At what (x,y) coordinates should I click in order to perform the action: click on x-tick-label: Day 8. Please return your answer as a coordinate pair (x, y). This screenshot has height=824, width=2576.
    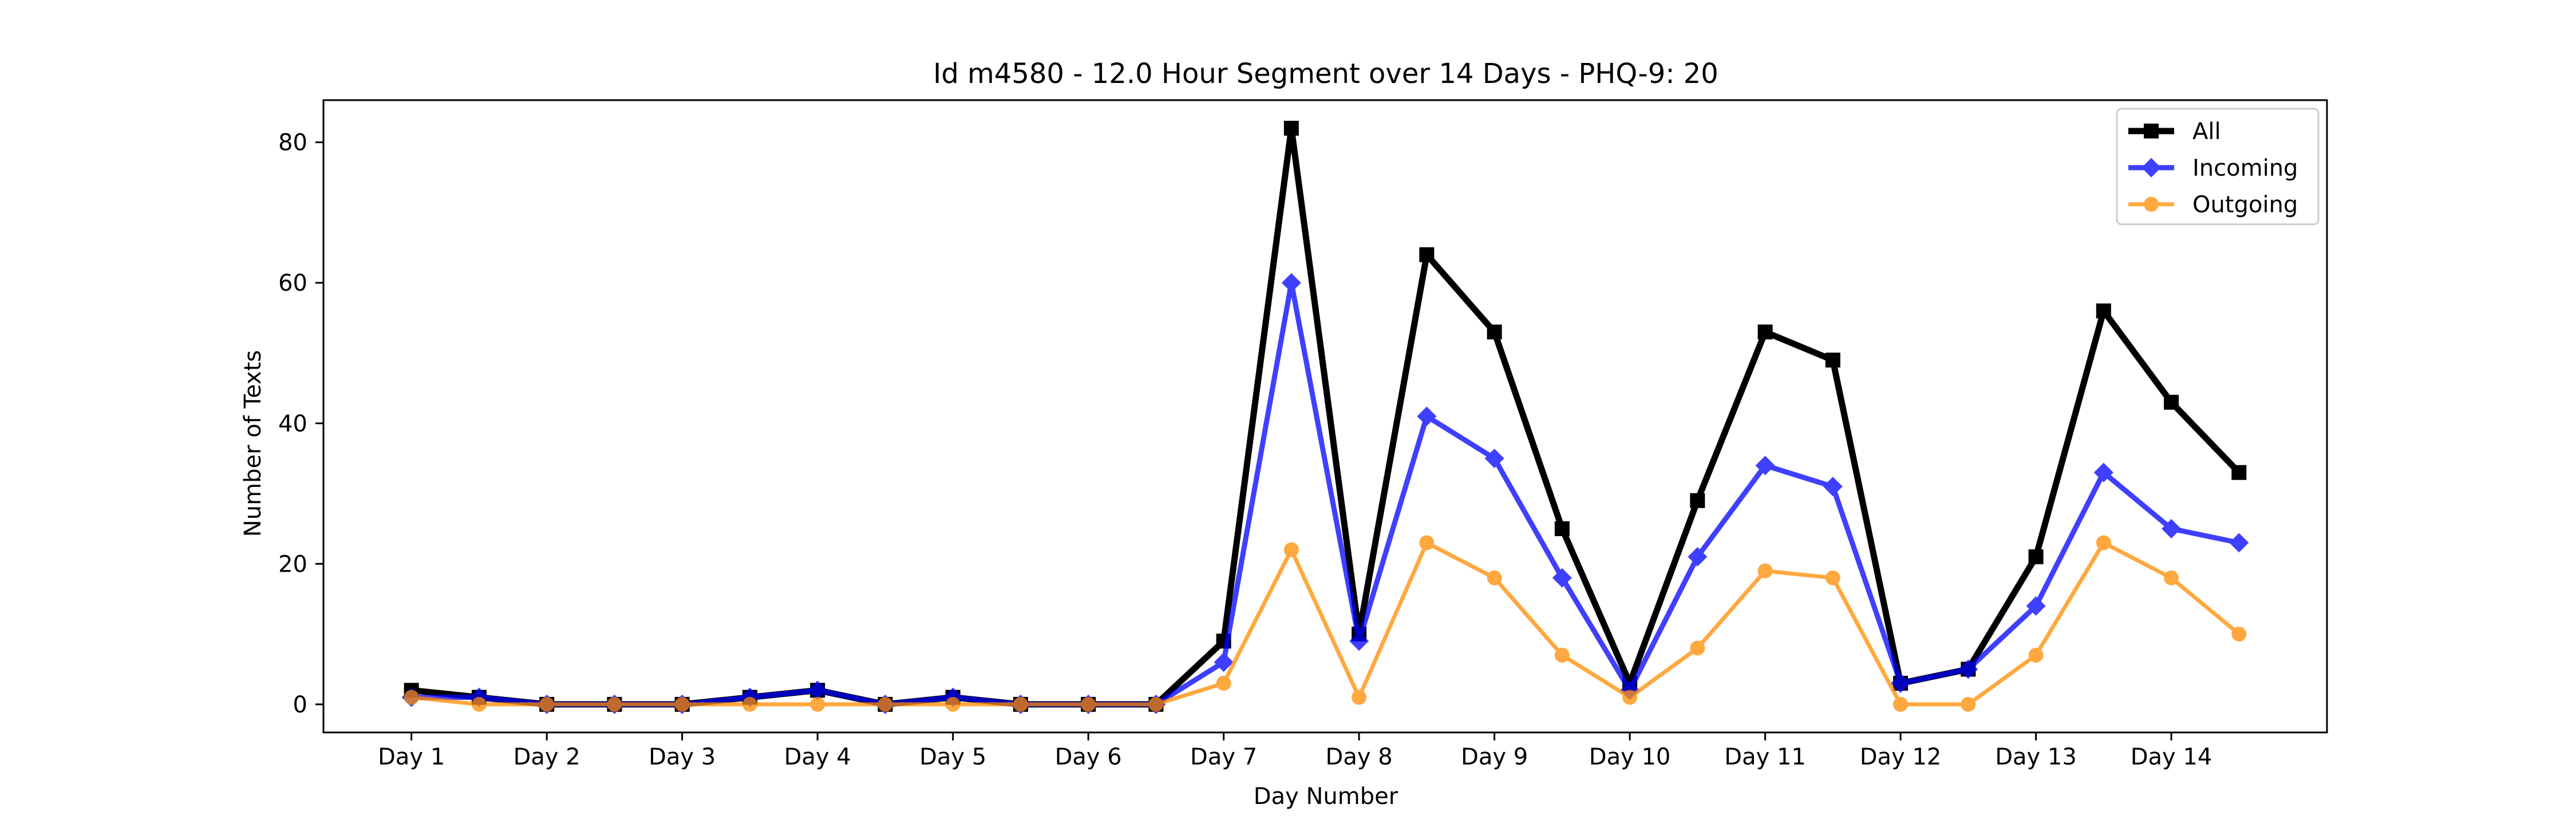
    Looking at the image, I should click on (1359, 757).